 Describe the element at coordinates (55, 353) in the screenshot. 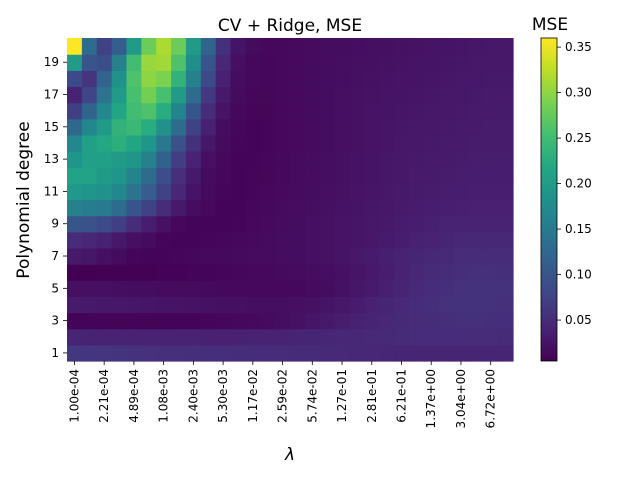

I see `y-tick-label: 1` at that location.